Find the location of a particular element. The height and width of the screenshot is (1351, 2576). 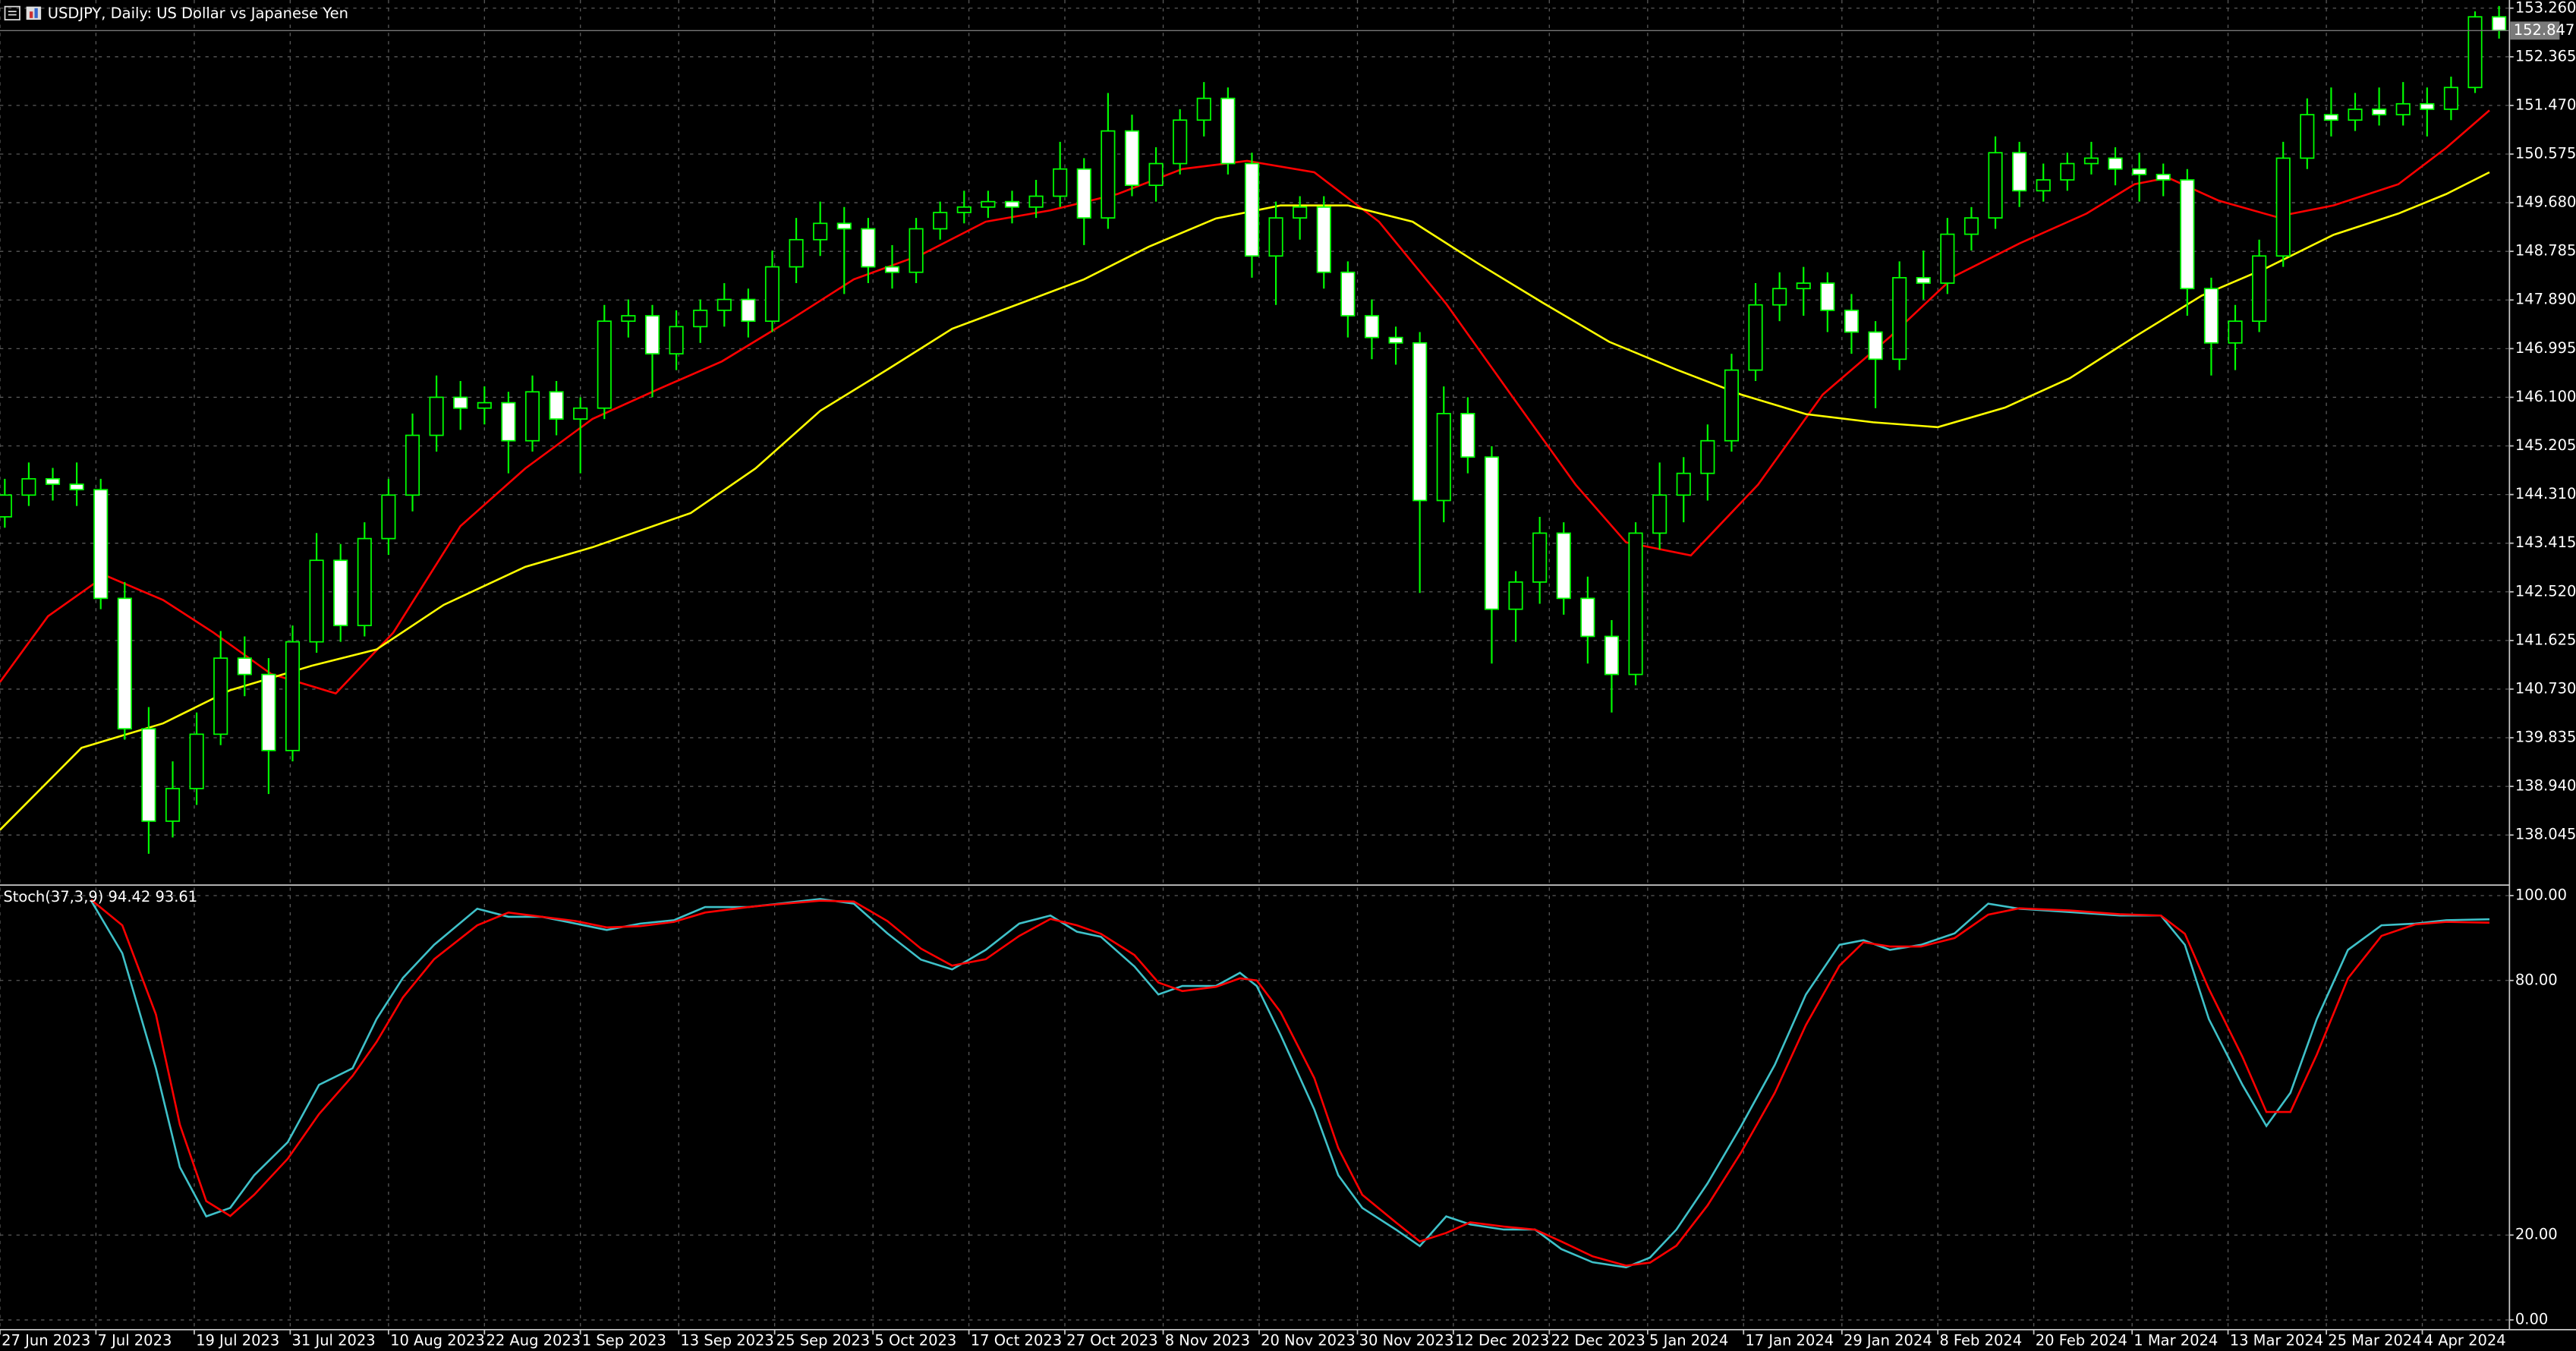

x-tick-label: 7 Jul 2023 is located at coordinates (135, 1340).